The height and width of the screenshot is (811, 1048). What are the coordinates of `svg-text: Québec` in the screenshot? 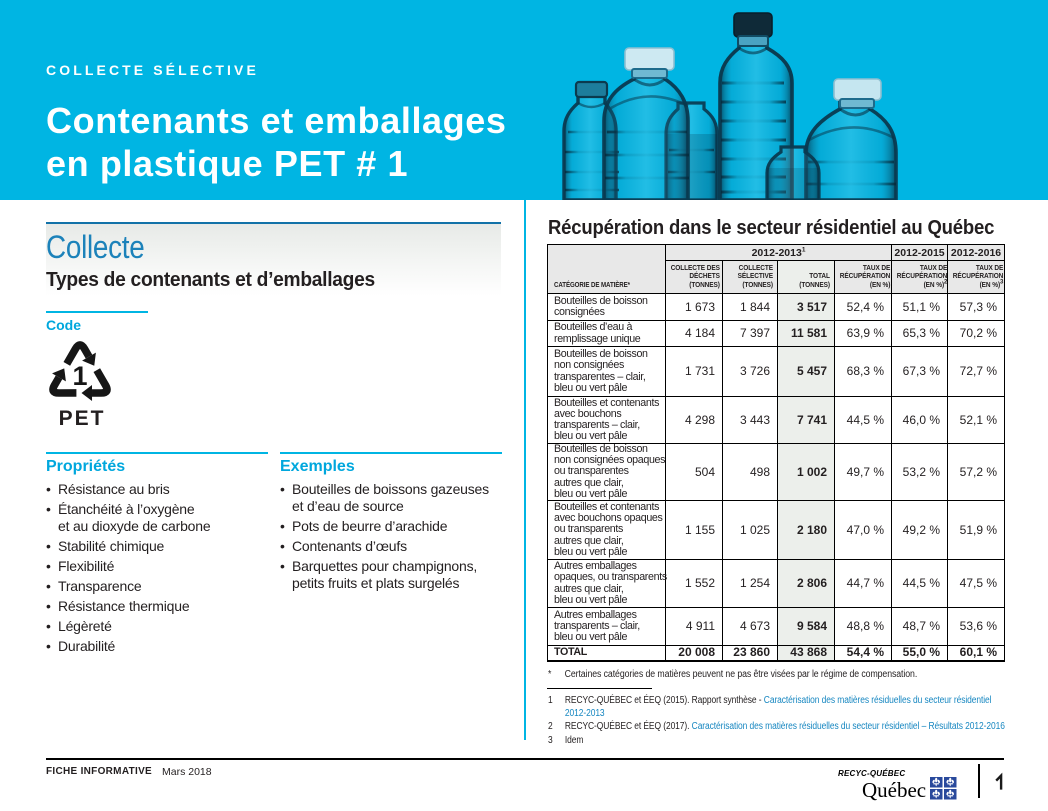 It's located at (894, 790).